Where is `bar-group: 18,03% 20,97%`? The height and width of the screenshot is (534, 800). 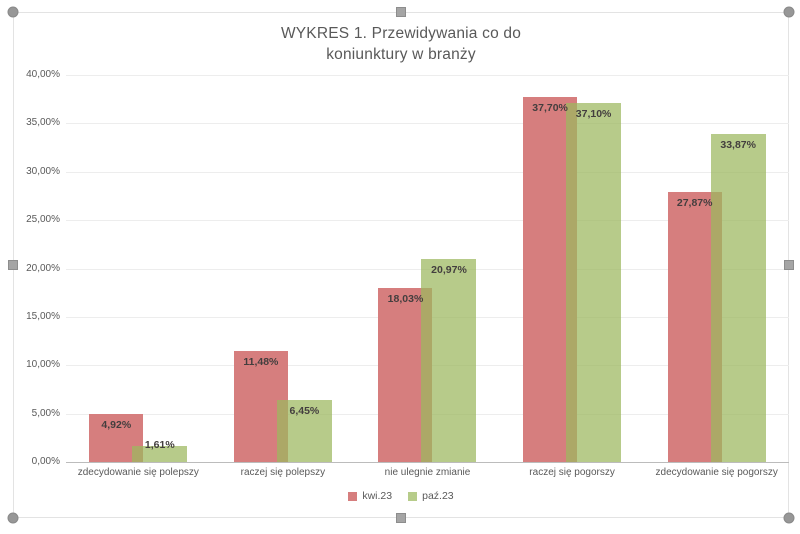 bar-group: 18,03% 20,97% is located at coordinates (427, 268).